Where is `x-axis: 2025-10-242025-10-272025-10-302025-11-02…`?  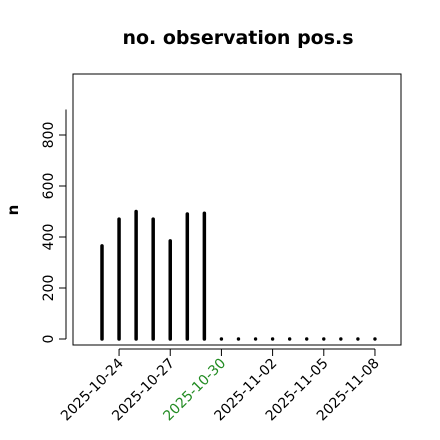 x-axis: 2025-10-242025-10-272025-10-302025-11-02… is located at coordinates (220, 386).